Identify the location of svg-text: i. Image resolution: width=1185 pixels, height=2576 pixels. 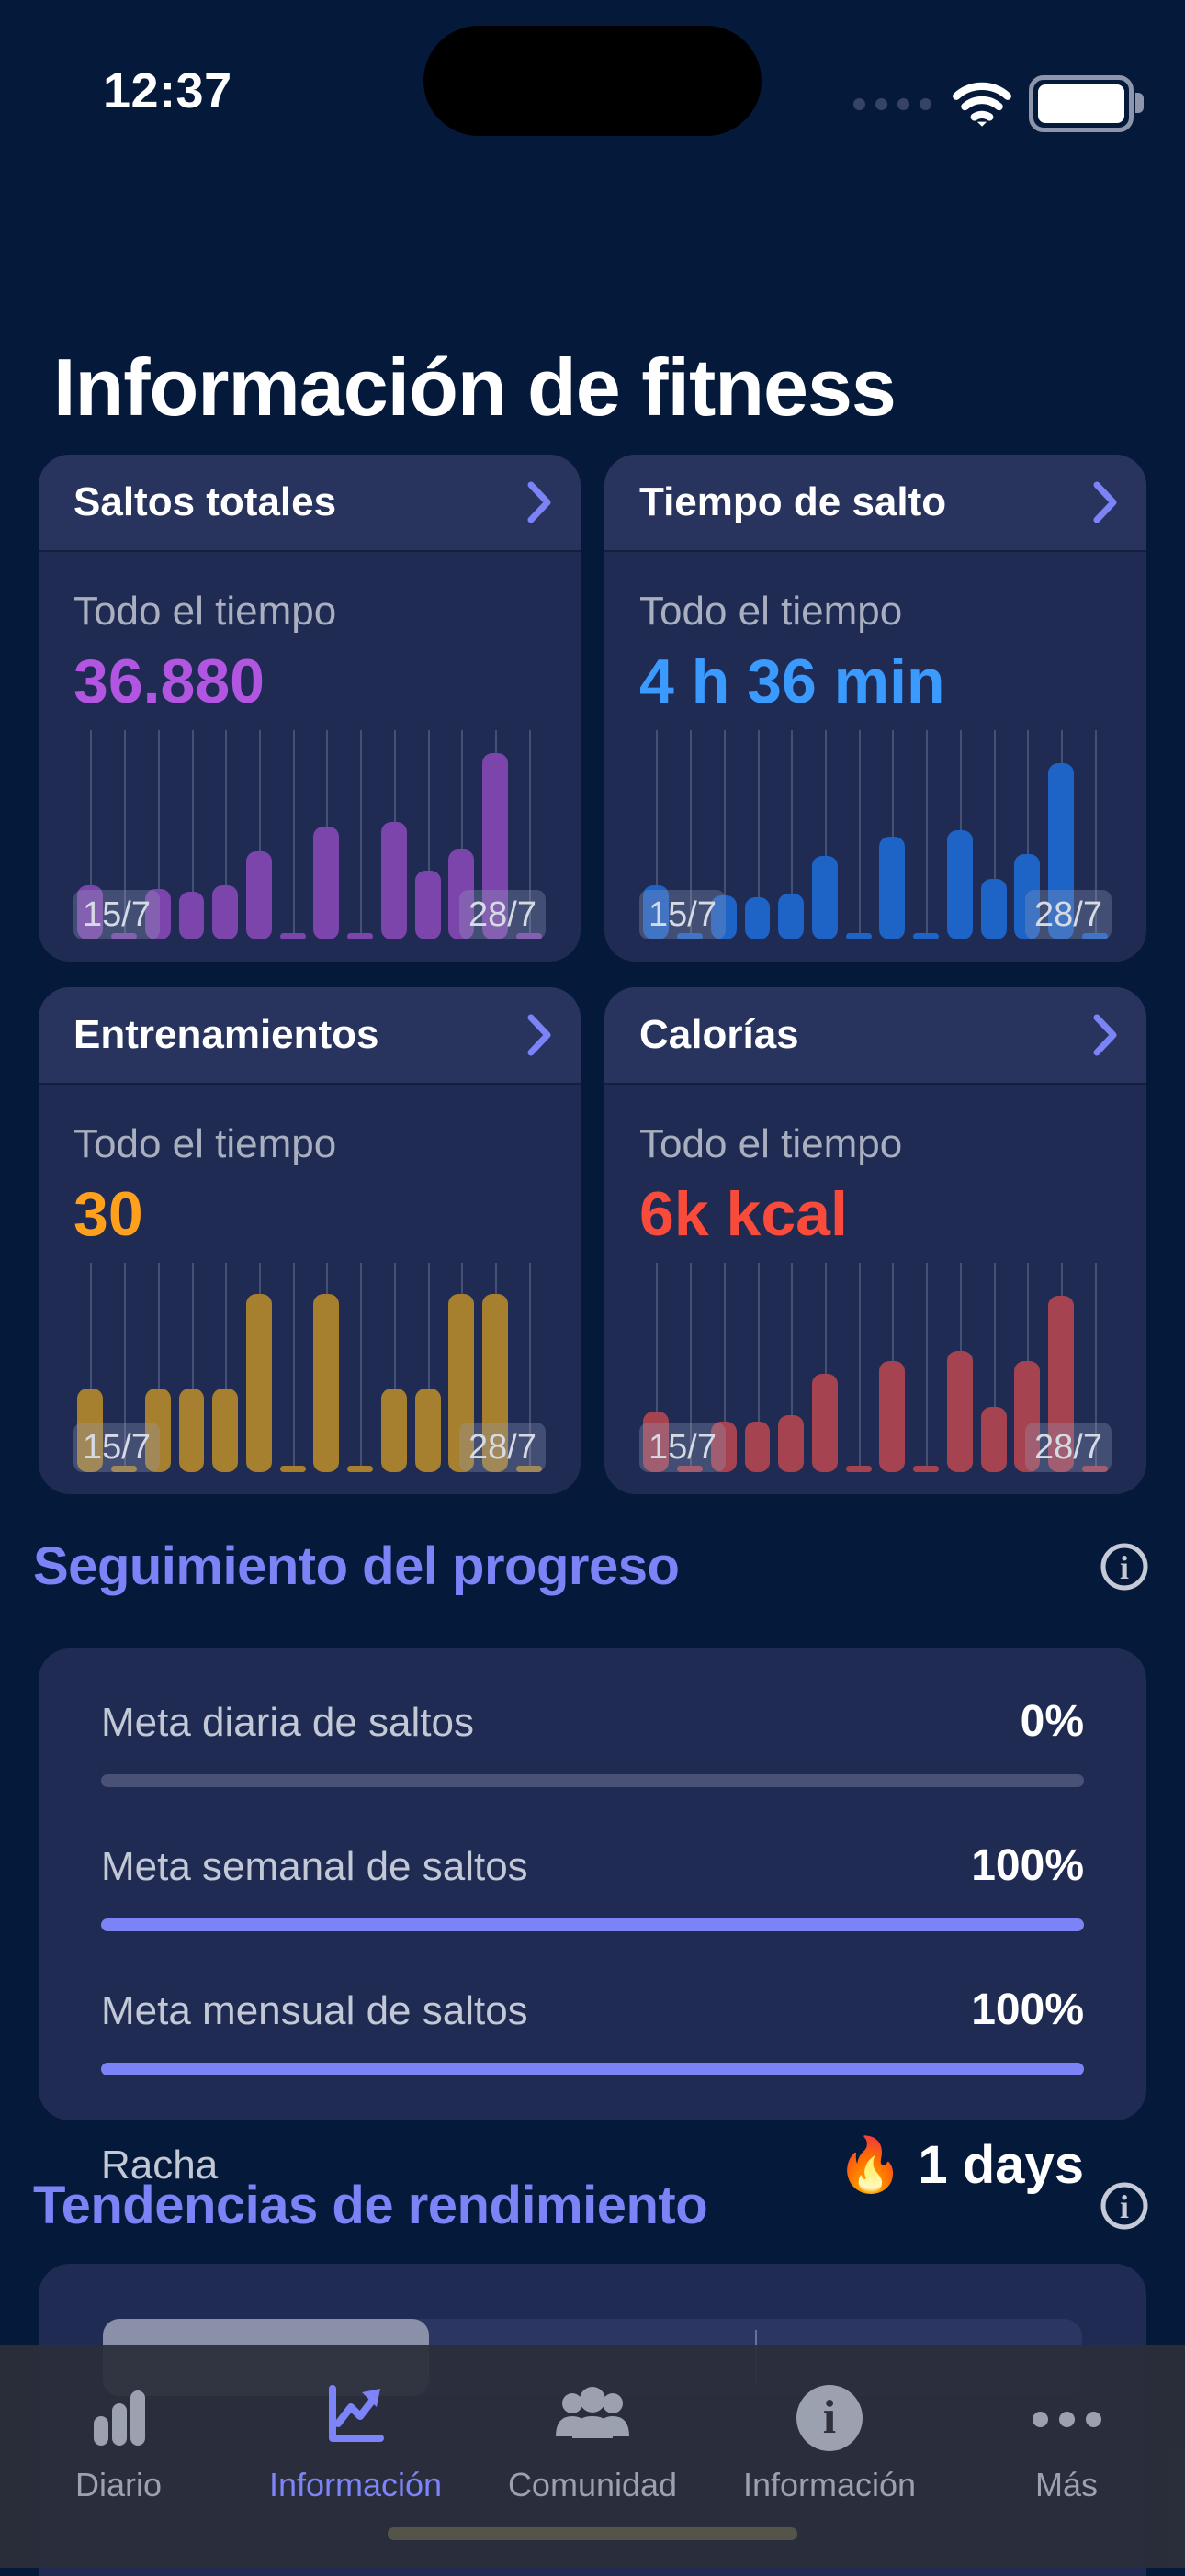
(1124, 1567).